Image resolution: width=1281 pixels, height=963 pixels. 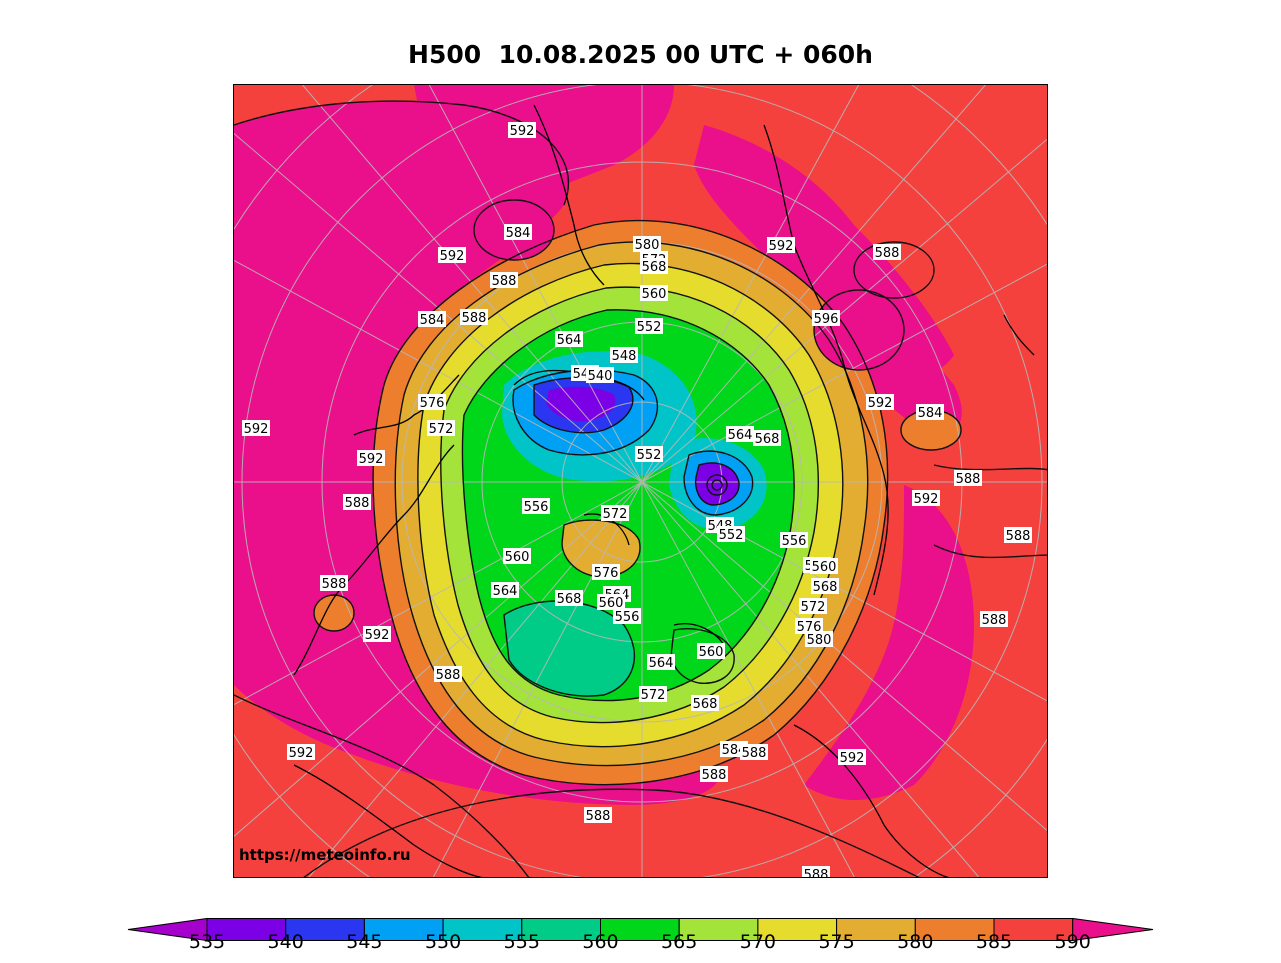 I want to click on chart-title: H500 10.08.2025 00 UTC + 060h, so click(x=640, y=54).